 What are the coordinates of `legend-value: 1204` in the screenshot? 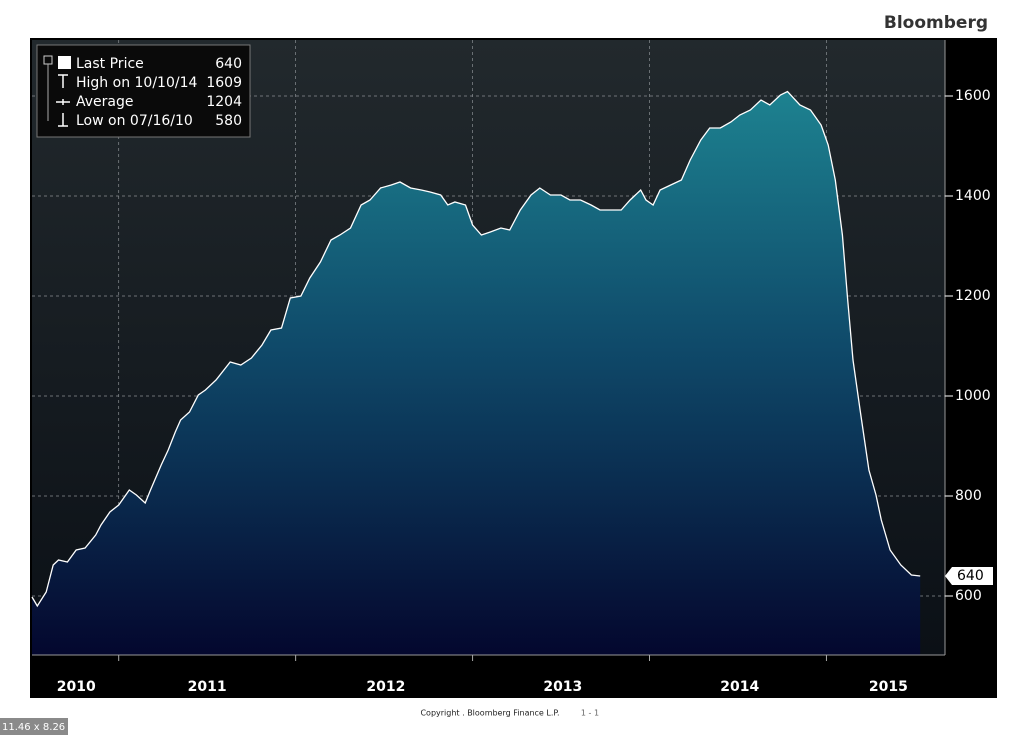 It's located at (224, 102).